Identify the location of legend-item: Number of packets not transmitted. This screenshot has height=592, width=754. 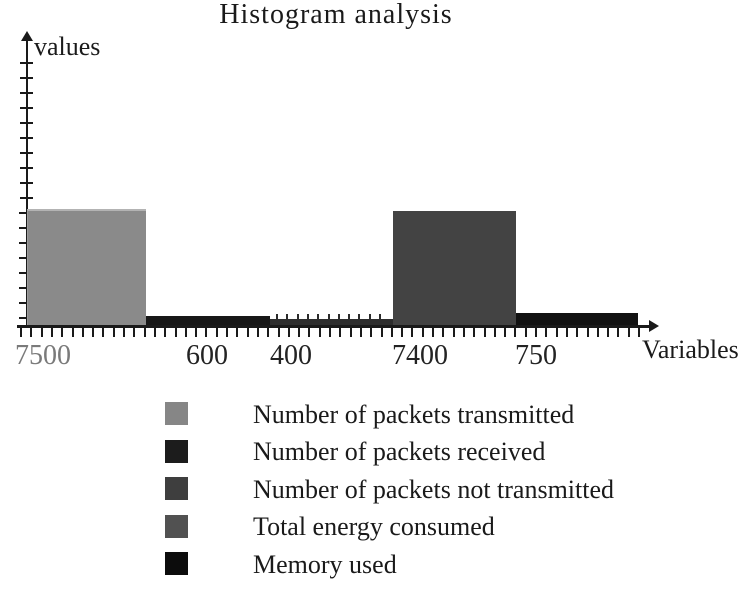
(389, 489).